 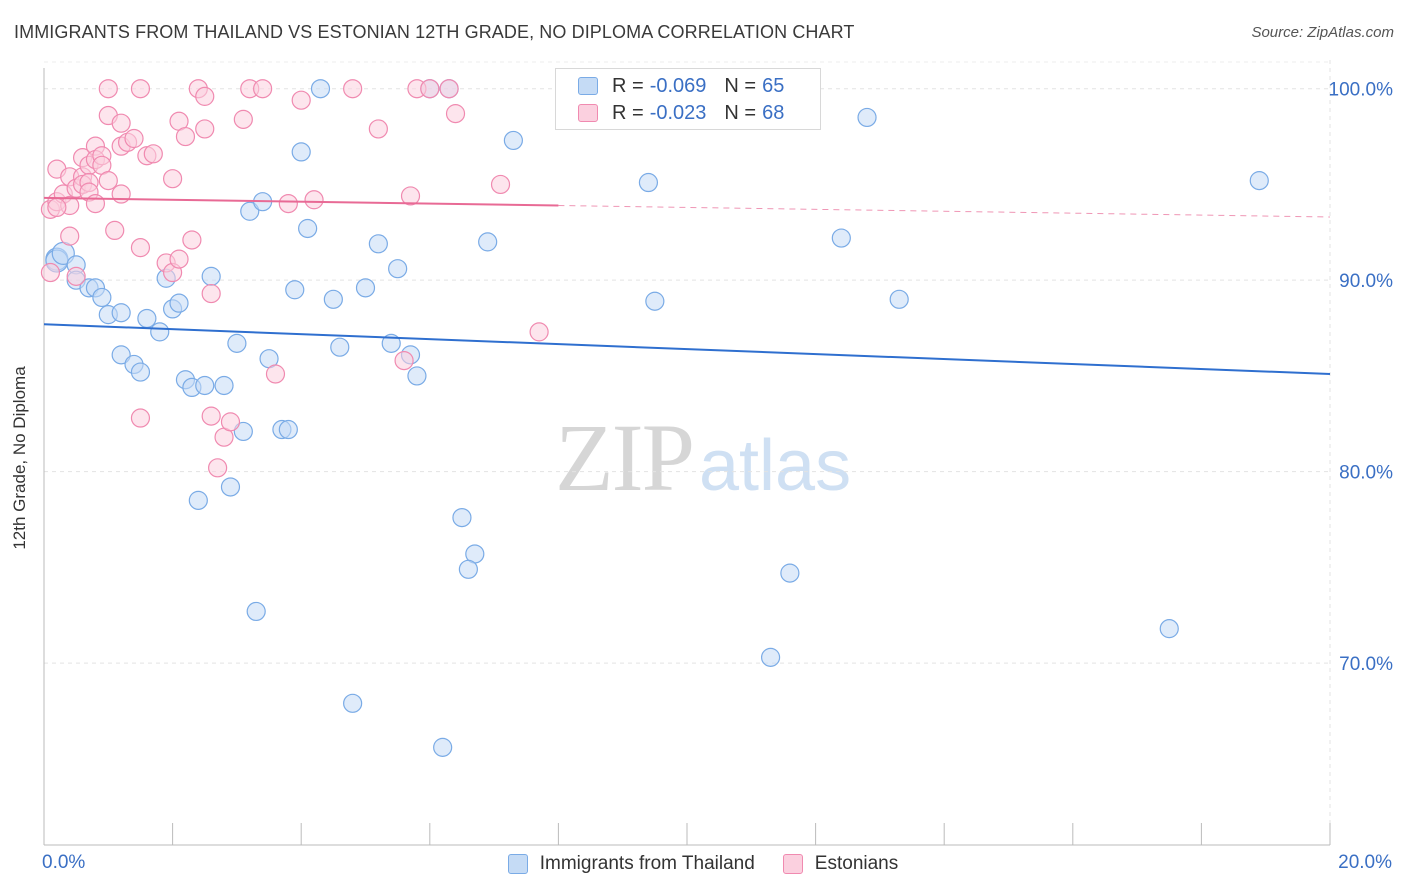 What do you see at coordinates (773, 112) in the screenshot?
I see `legend-n-value: 68` at bounding box center [773, 112].